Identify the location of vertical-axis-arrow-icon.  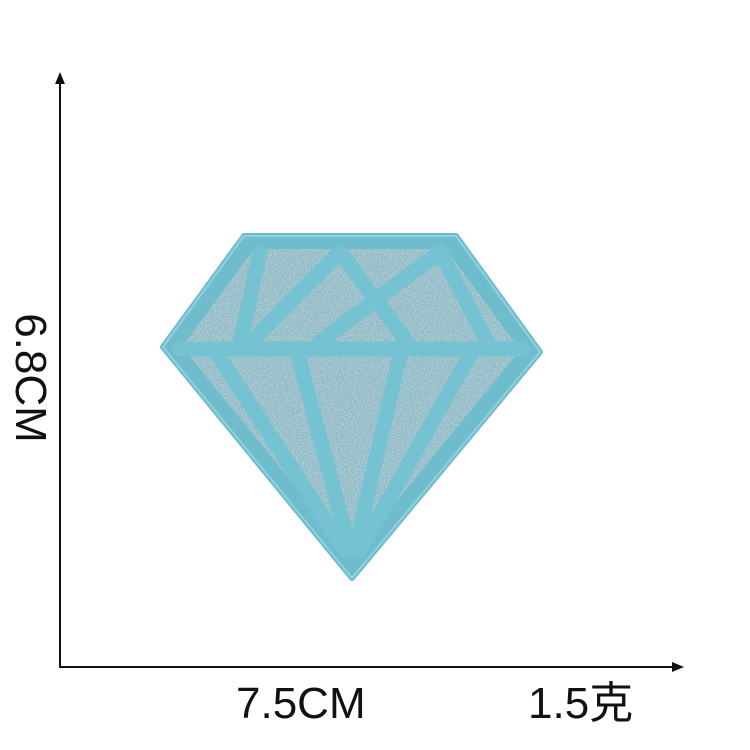
(60, 78).